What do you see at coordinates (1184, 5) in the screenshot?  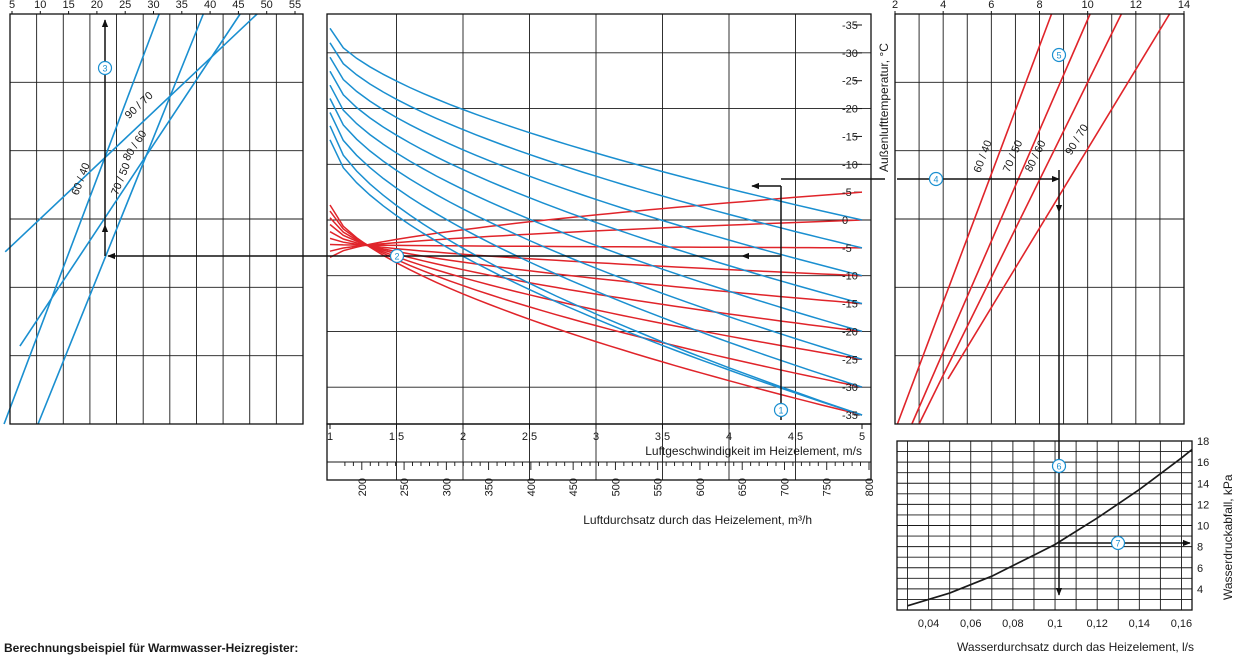 I see `right-x-tick-label: 14` at bounding box center [1184, 5].